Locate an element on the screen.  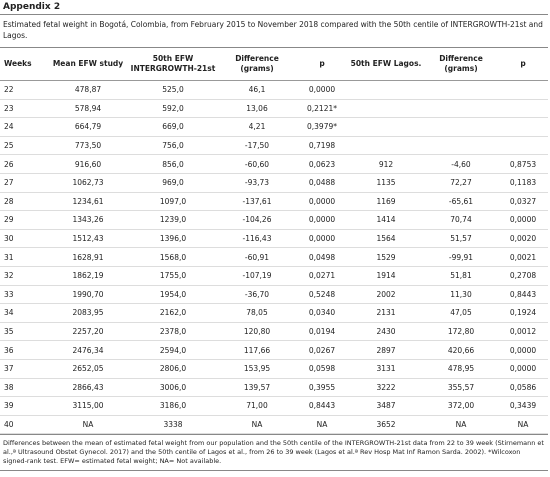
table-cell: 3115,00 is located at coordinates (88, 406).